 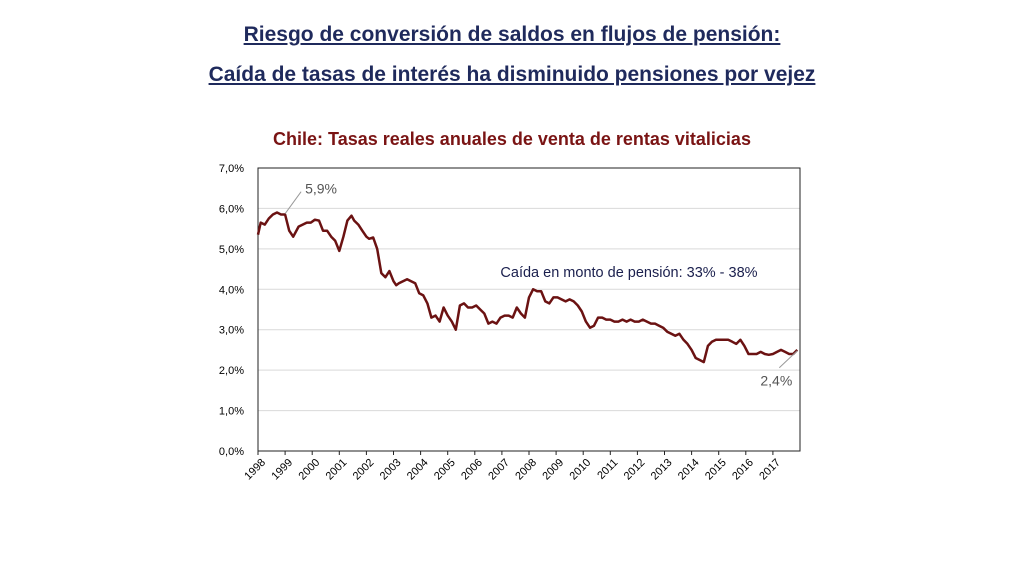 What do you see at coordinates (472, 470) in the screenshot?
I see `x-tick-label: 2006` at bounding box center [472, 470].